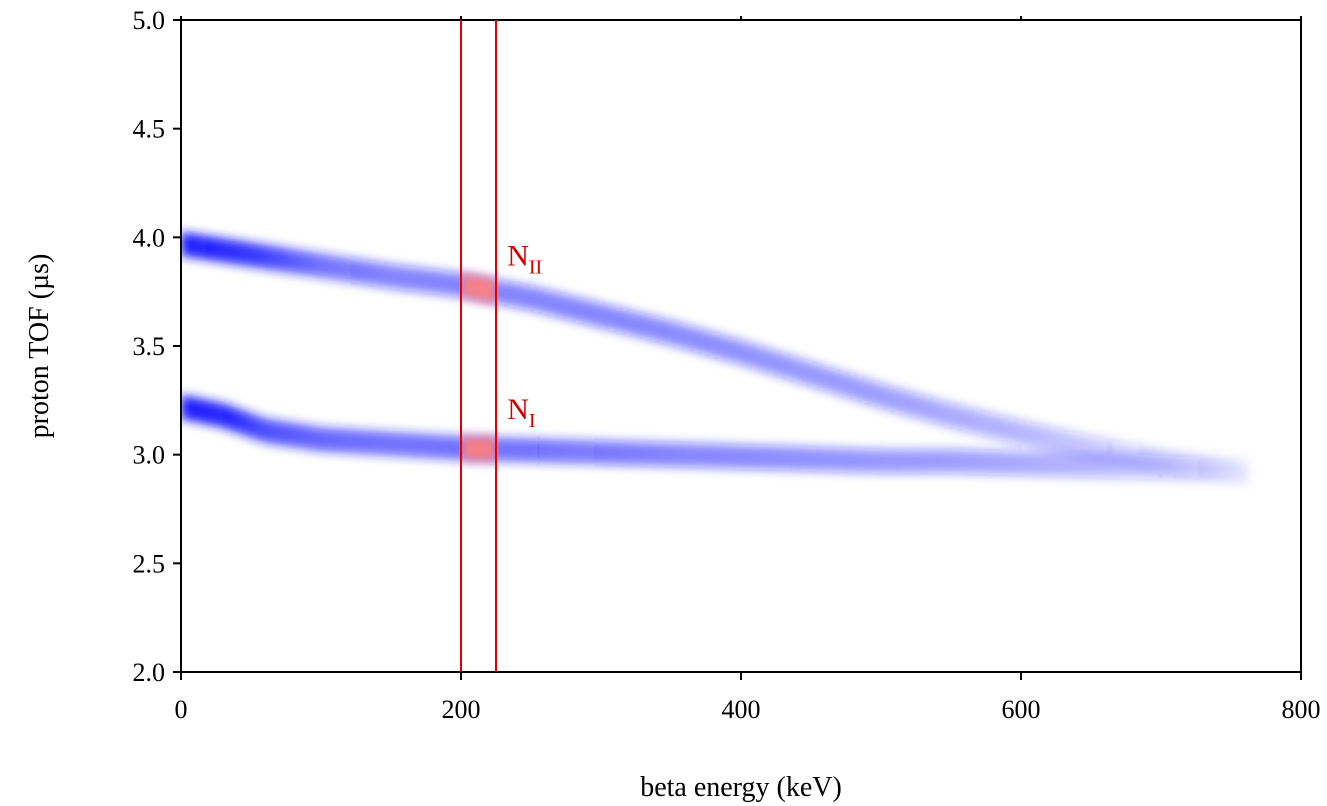 The image size is (1327, 806). I want to click on x-tick-label: 400, so click(741, 709).